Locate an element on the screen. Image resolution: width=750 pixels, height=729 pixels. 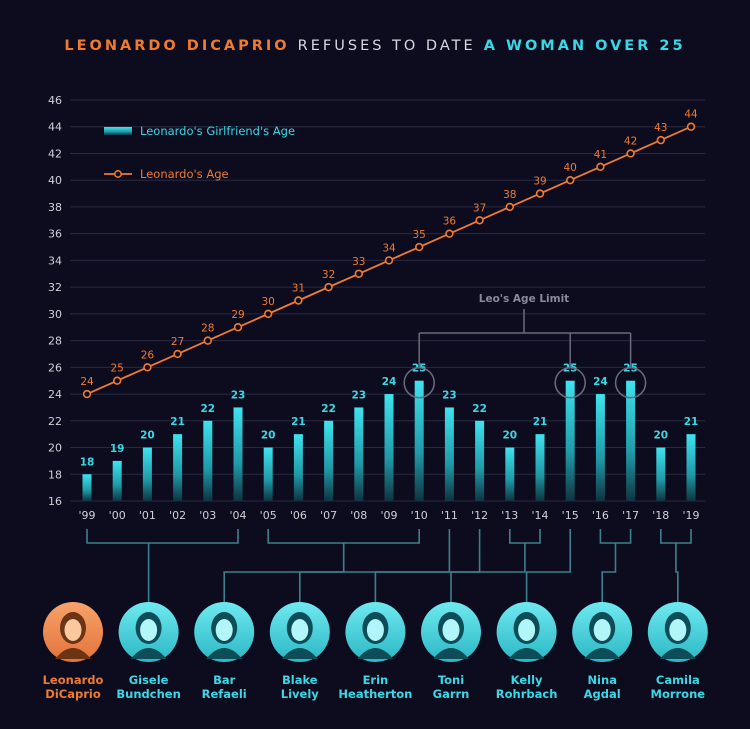
girlfriend-age-label: 19 is located at coordinates (117, 449).